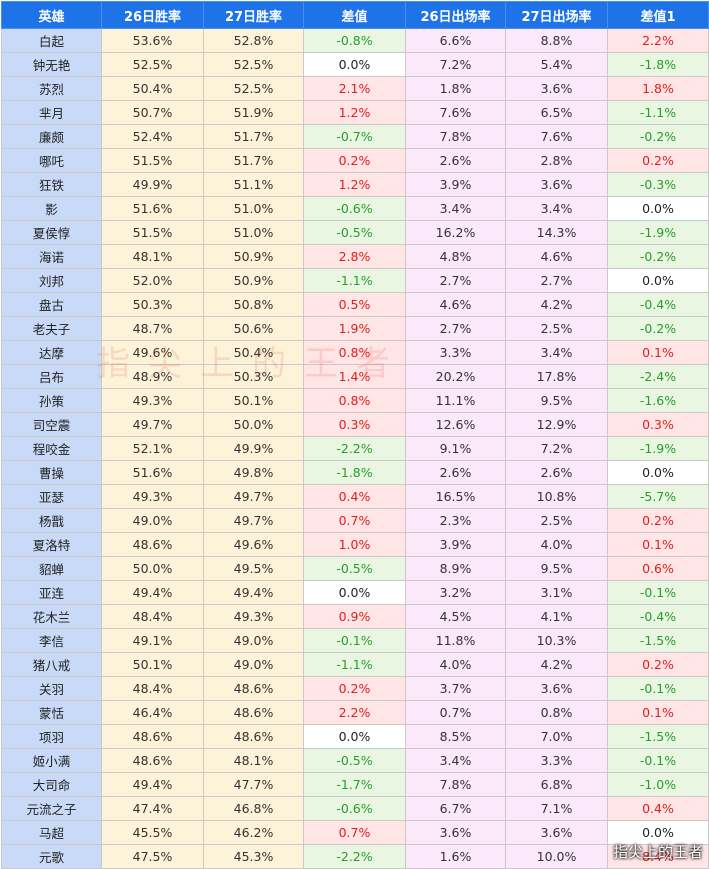 This screenshot has height=869, width=709. What do you see at coordinates (658, 712) in the screenshot?
I see `pickrate-diff-cell: 0.1%` at bounding box center [658, 712].